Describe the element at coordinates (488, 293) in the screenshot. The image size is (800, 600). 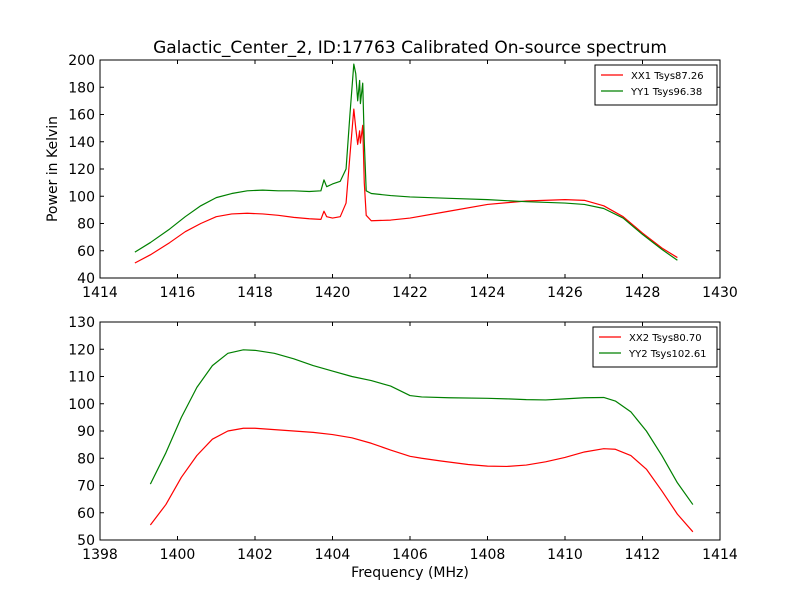
I see `x-tick-label: 1424` at that location.